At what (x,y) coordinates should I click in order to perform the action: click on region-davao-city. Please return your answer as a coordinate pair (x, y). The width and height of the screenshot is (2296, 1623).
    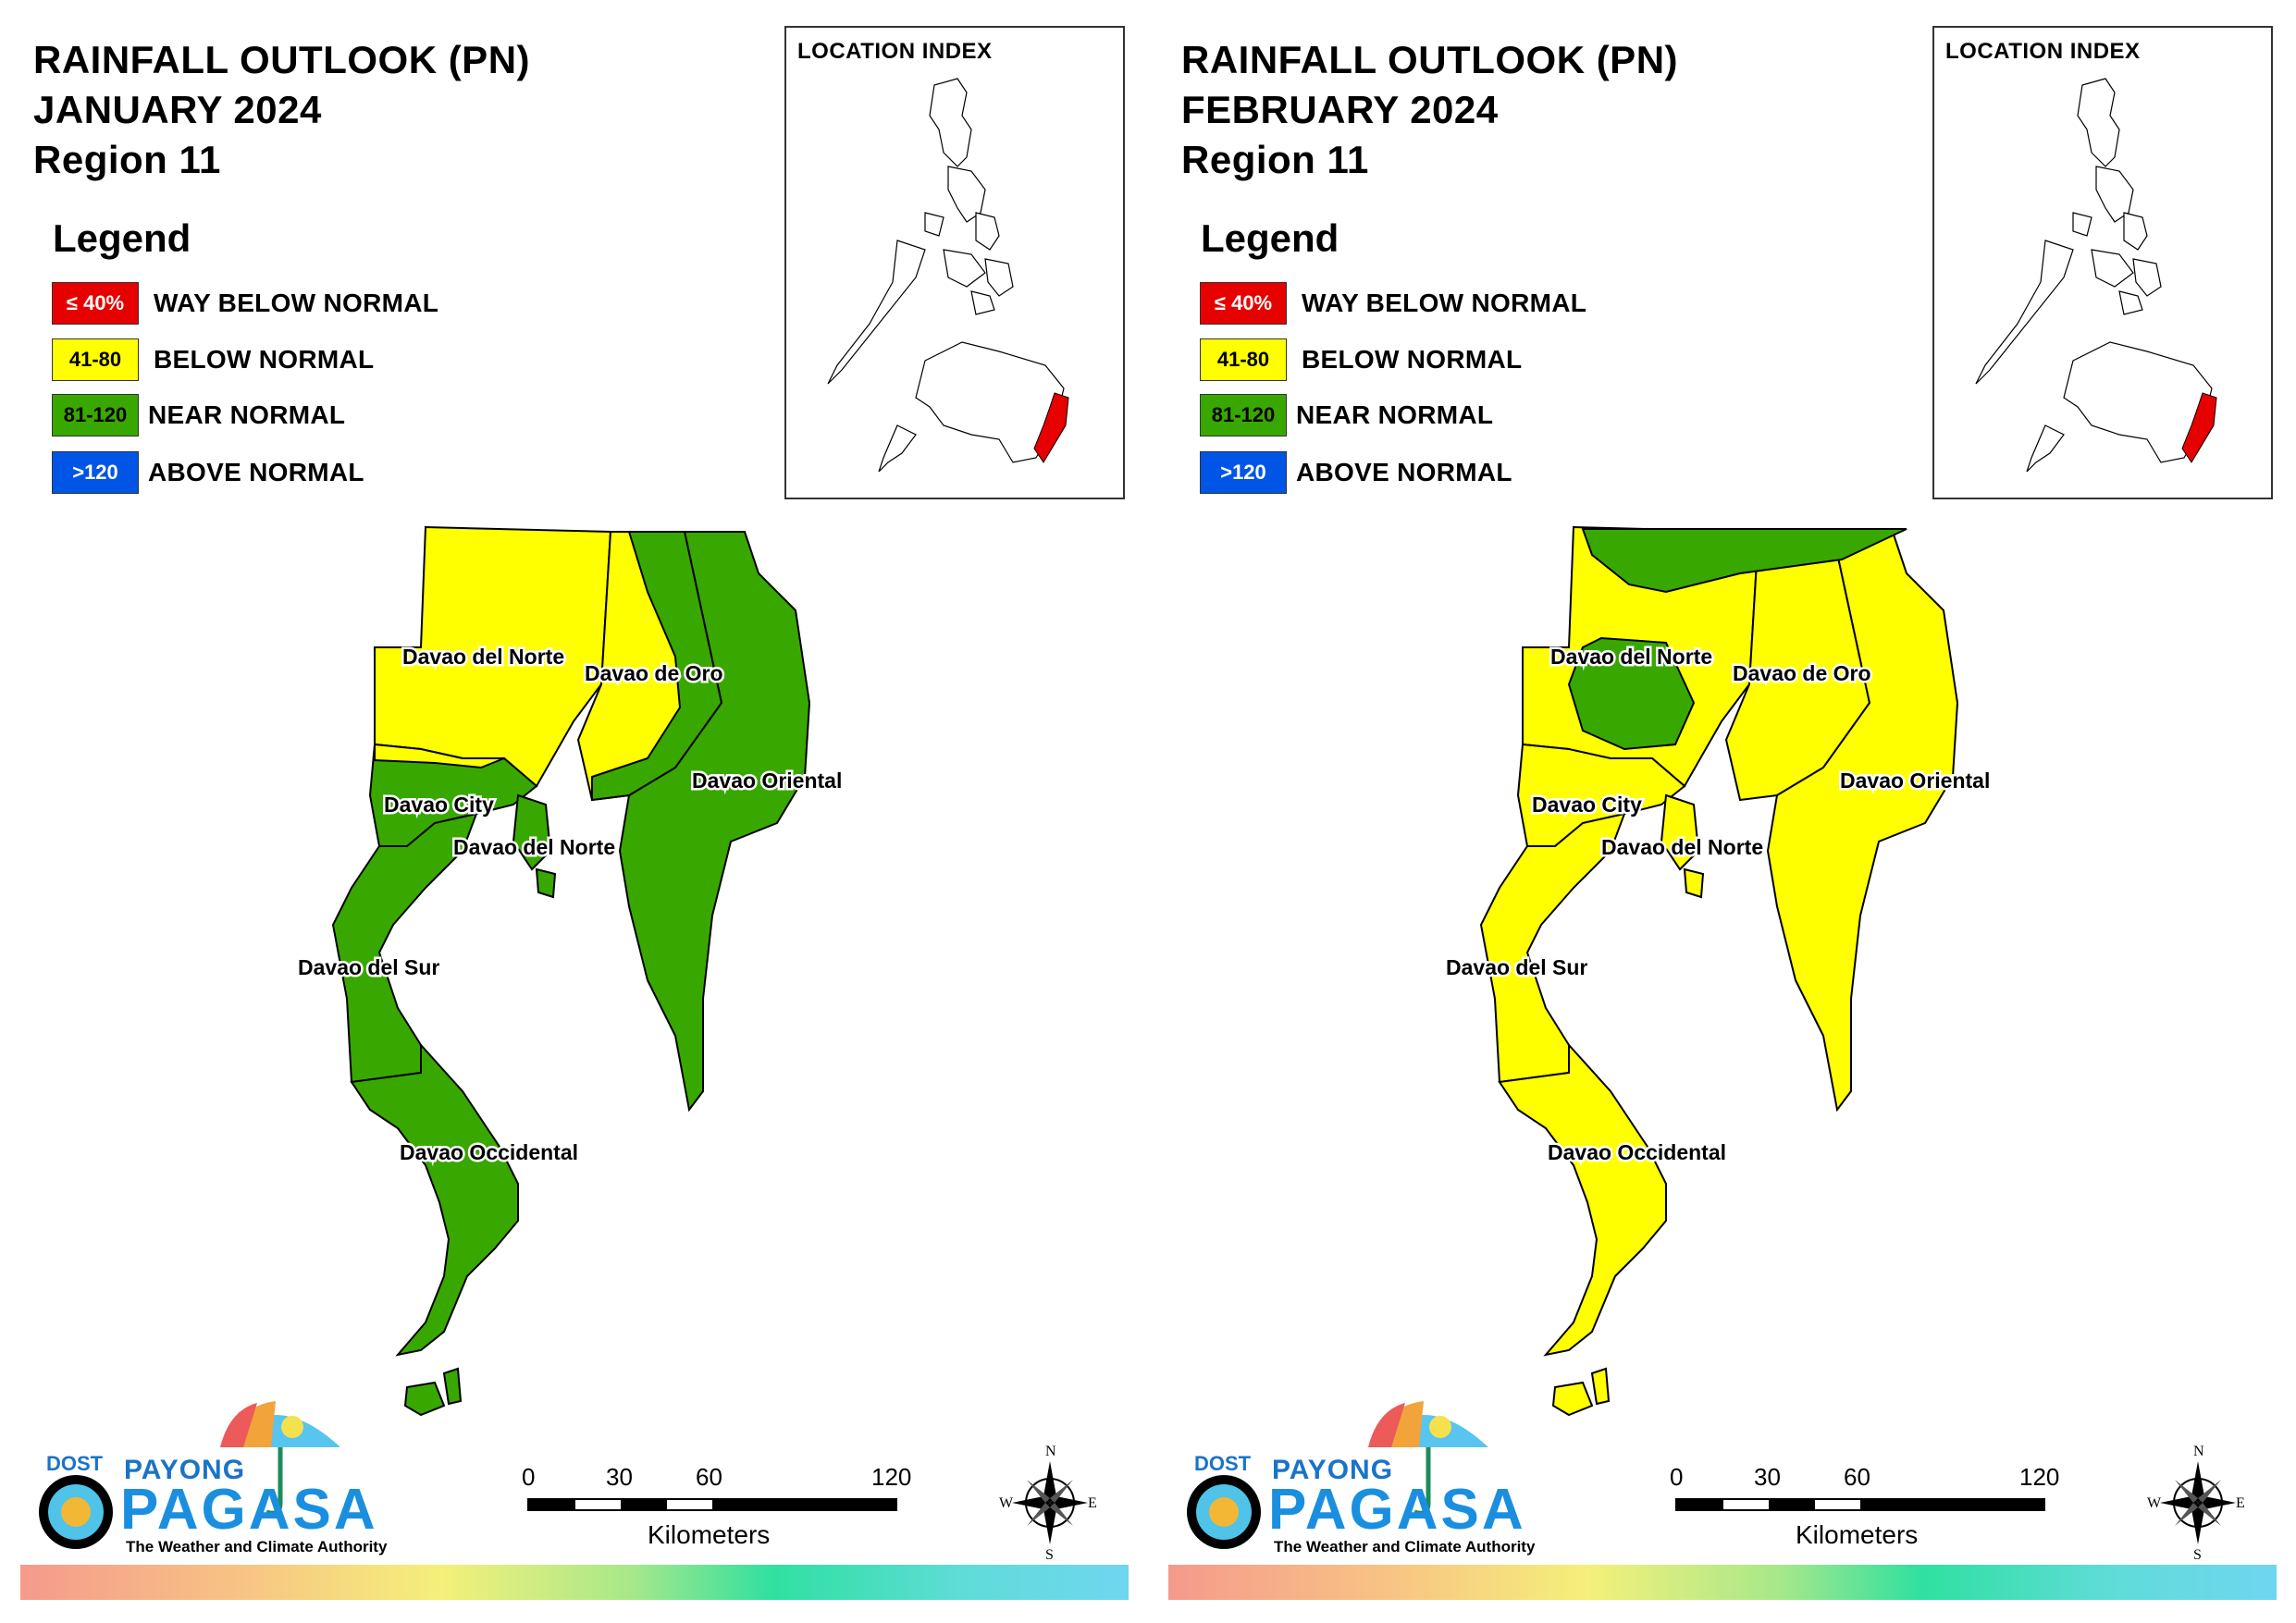
    Looking at the image, I should click on (1601, 795).